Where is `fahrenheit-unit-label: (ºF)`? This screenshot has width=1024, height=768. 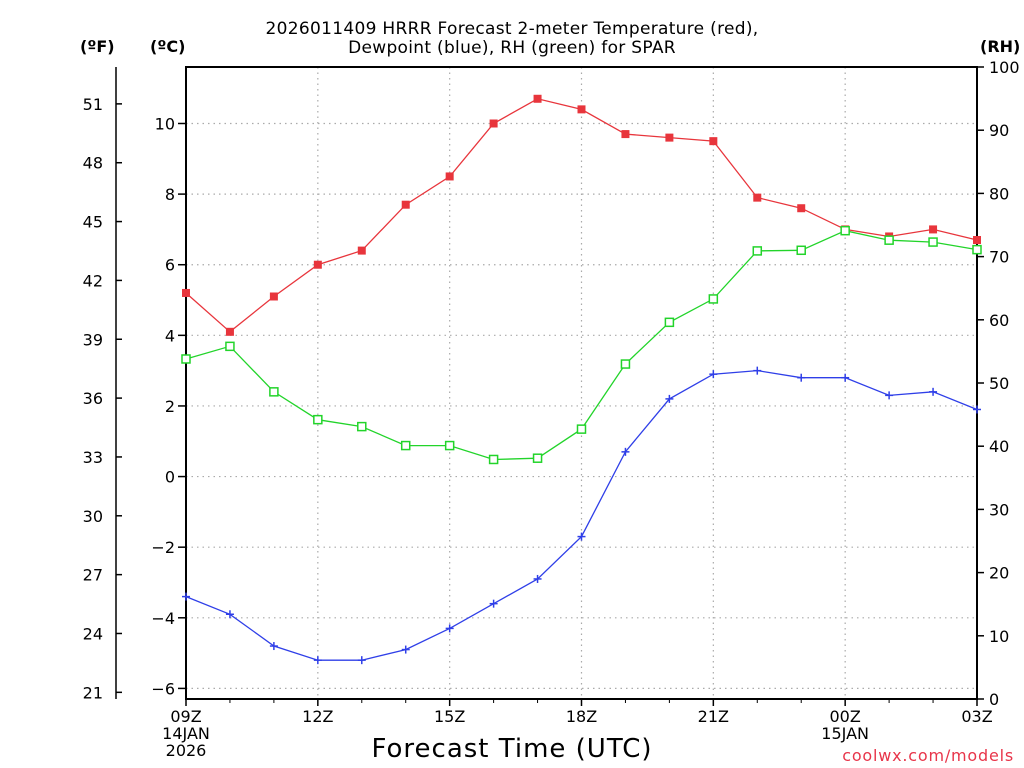 fahrenheit-unit-label: (ºF) is located at coordinates (97, 46).